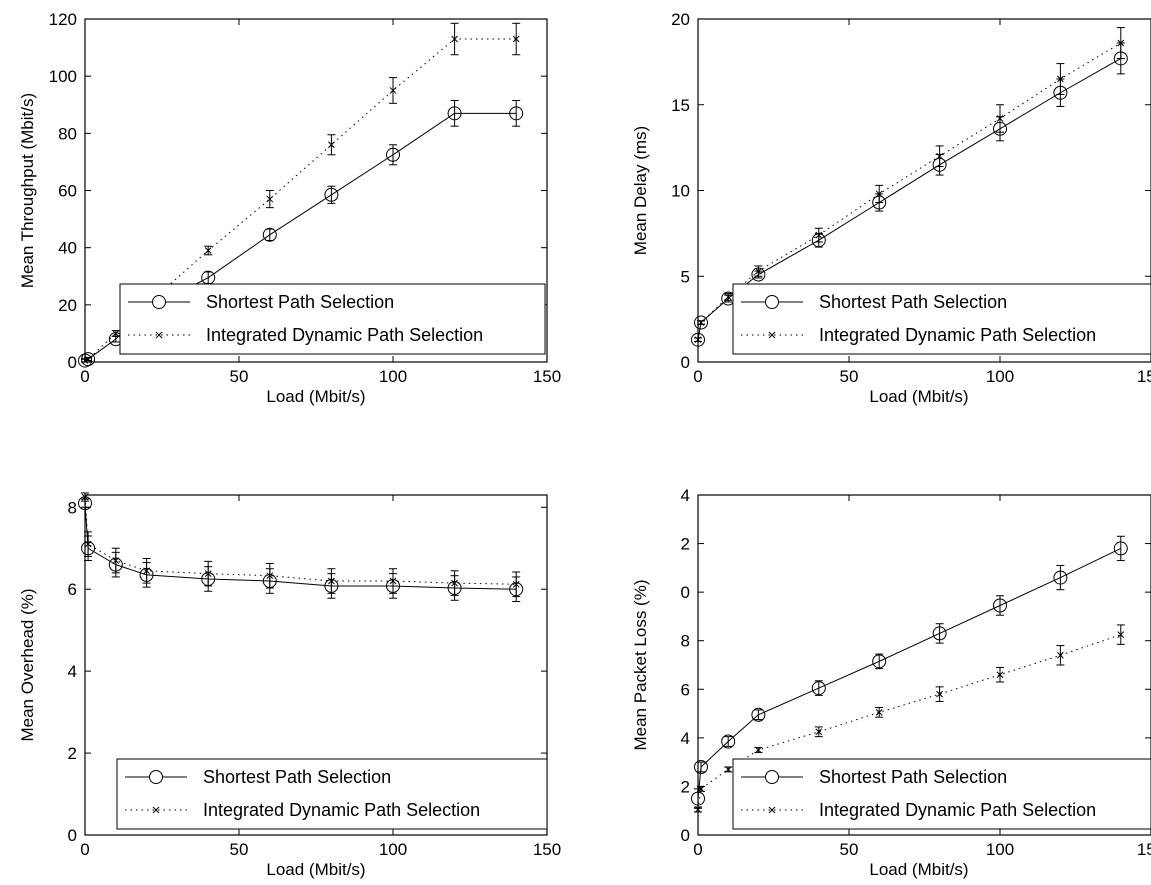 The width and height of the screenshot is (1151, 885). I want to click on legend-box, so click(332, 319).